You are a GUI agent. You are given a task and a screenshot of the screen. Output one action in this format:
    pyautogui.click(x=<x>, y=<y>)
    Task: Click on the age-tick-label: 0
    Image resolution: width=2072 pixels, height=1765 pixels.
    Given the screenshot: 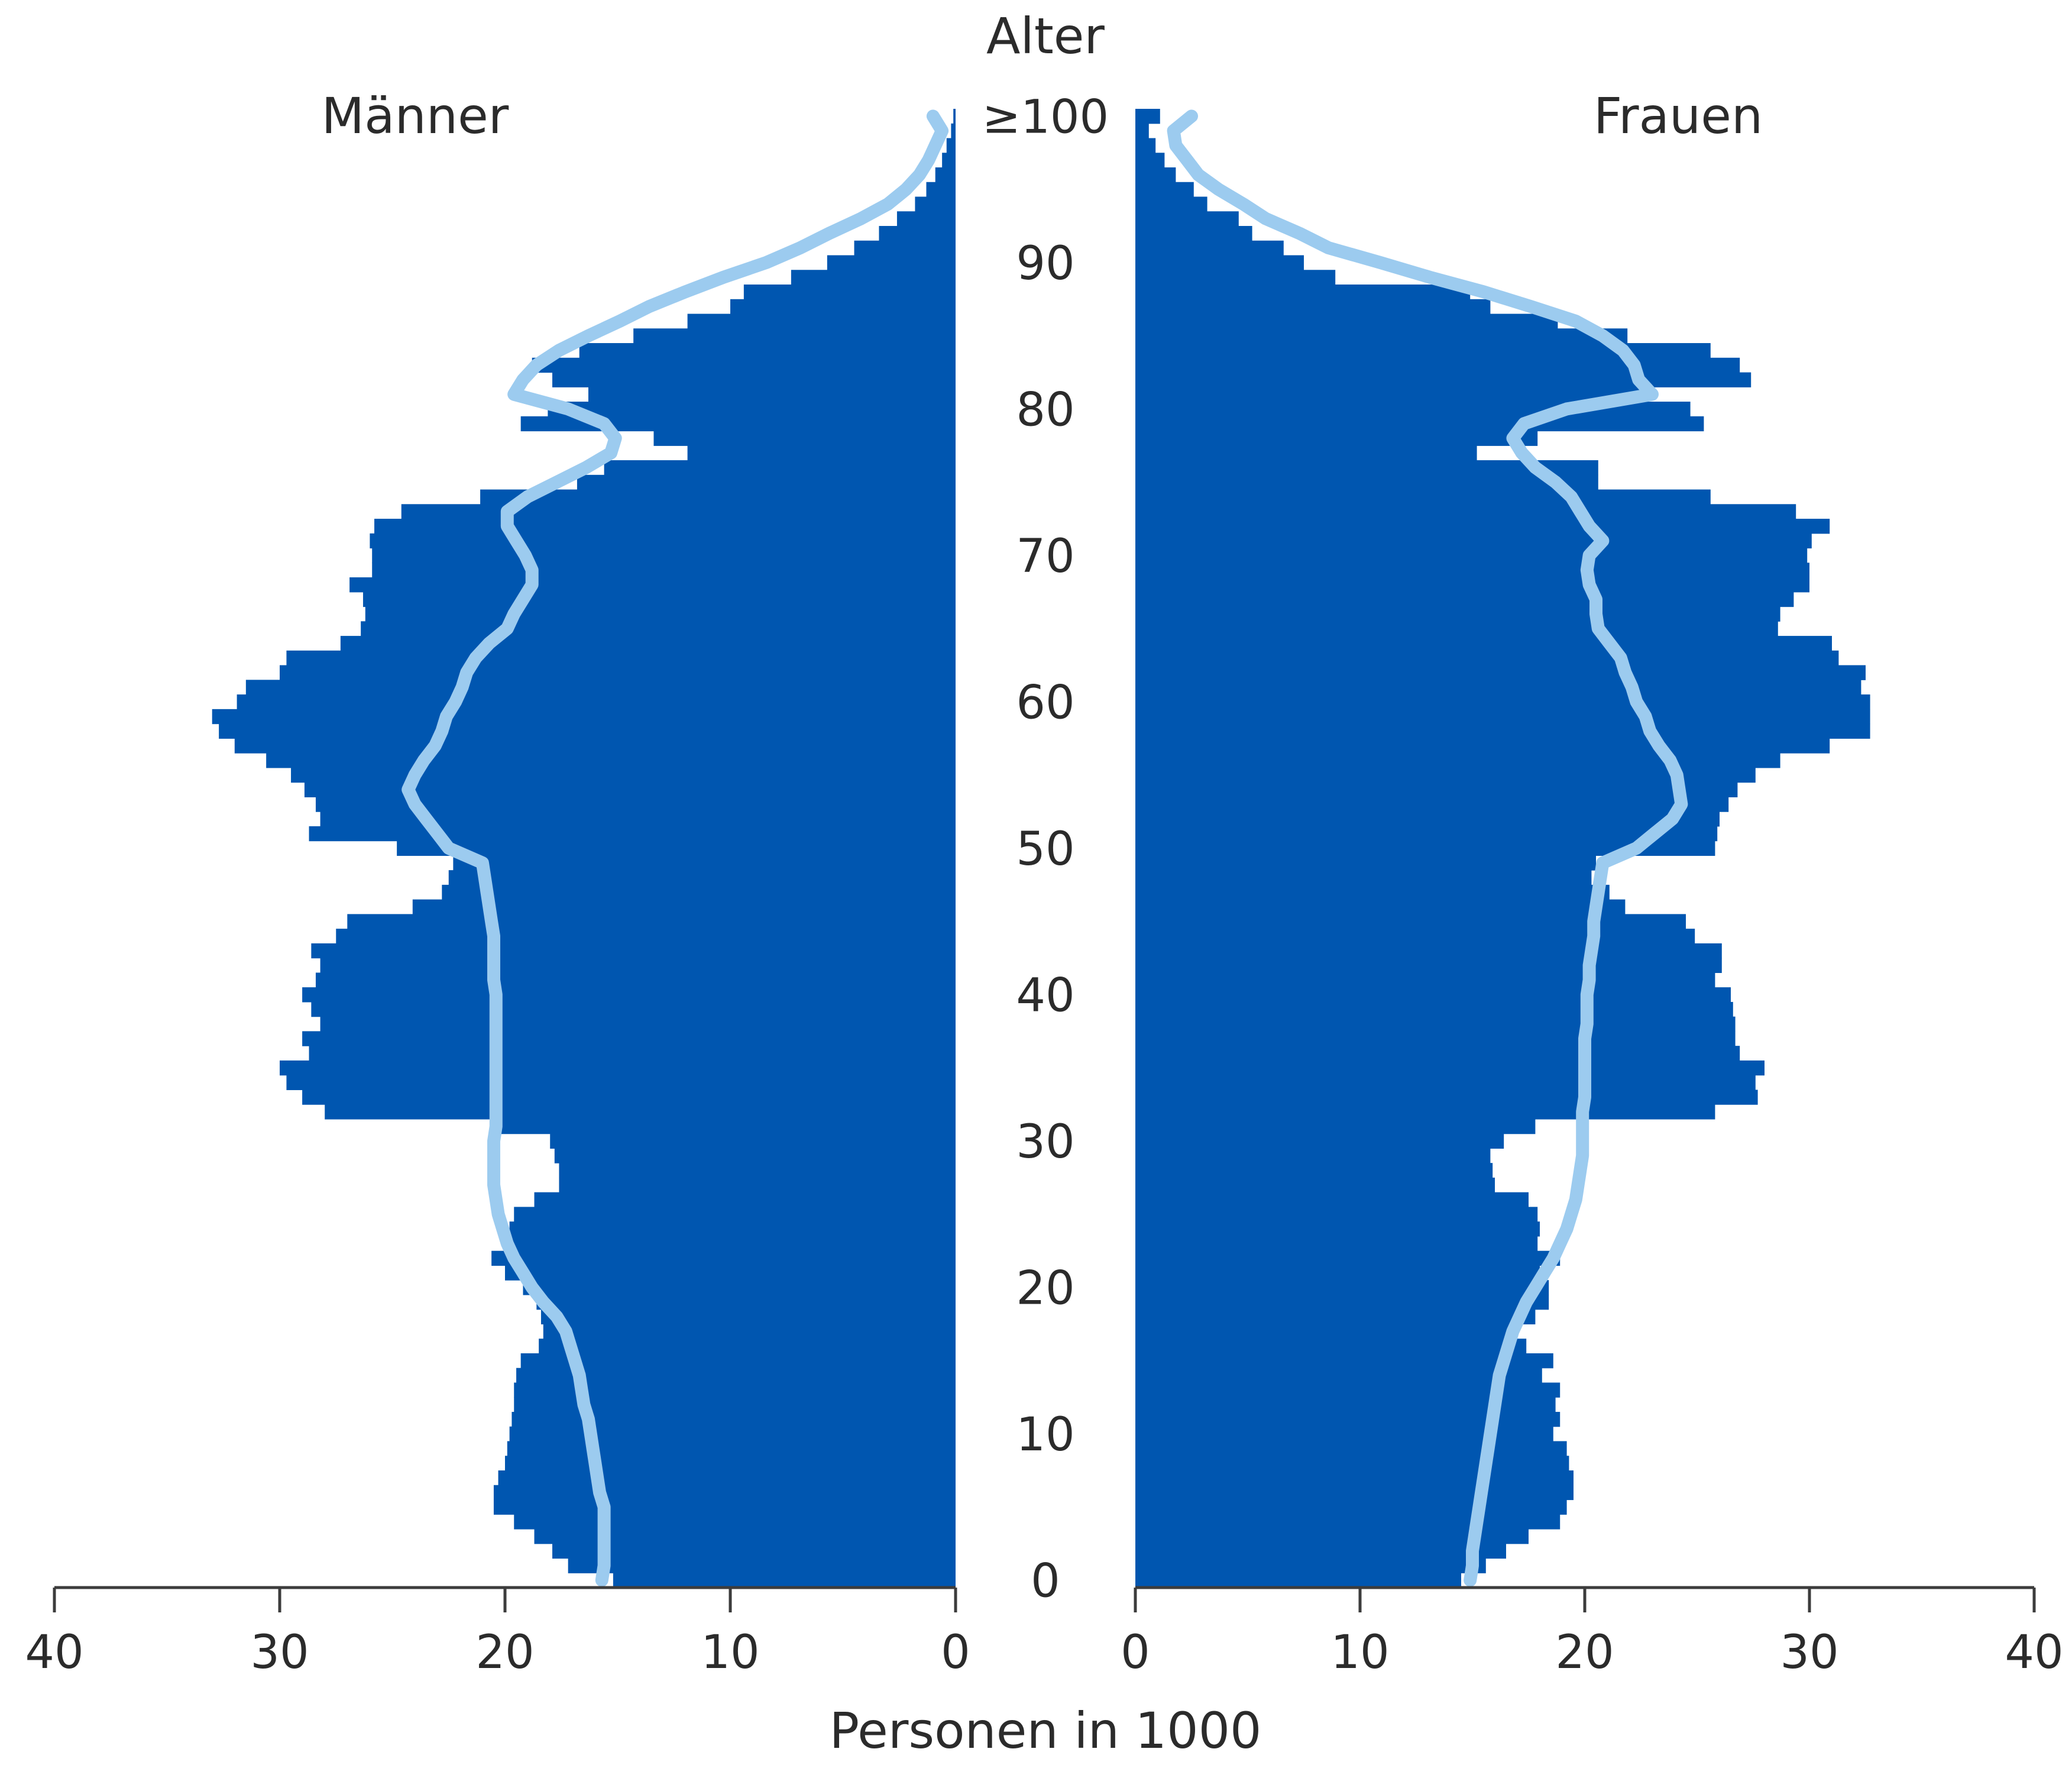 What is the action you would take?
    pyautogui.click(x=1045, y=1581)
    